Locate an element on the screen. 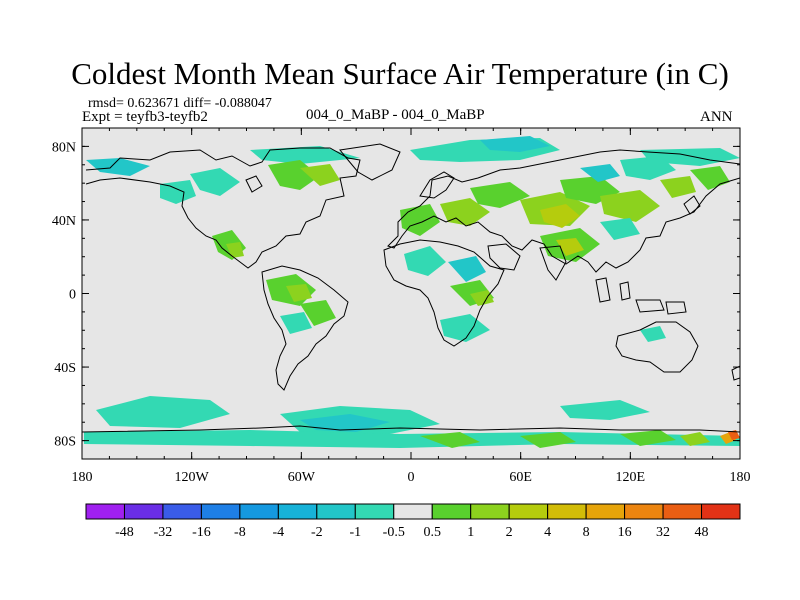  colorbar-label: 16 is located at coordinates (625, 532).